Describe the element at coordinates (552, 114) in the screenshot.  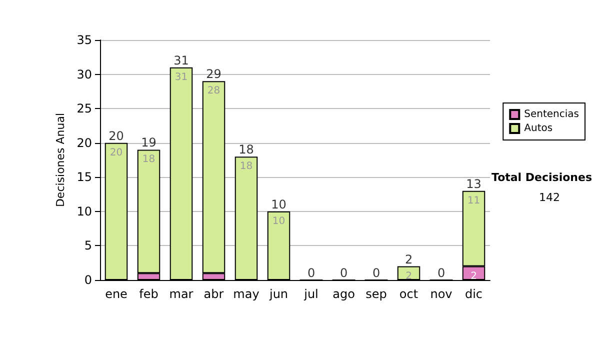
I see `legend-label: Sentencias` at that location.